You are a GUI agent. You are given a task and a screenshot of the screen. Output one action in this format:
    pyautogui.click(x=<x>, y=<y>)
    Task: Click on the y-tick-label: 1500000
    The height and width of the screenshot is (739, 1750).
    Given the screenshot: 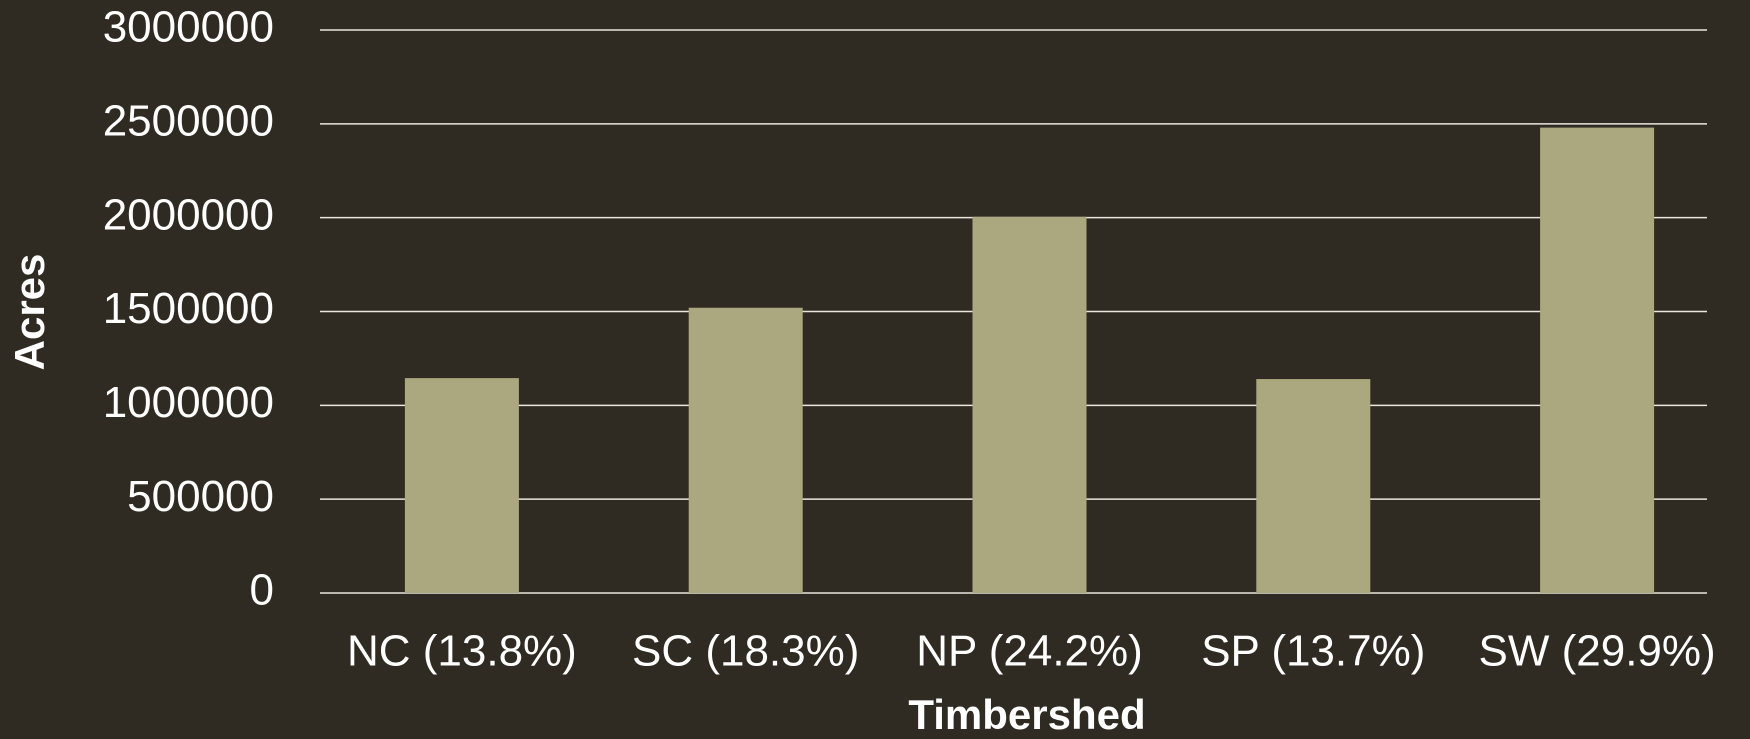 What is the action you would take?
    pyautogui.click(x=188, y=308)
    